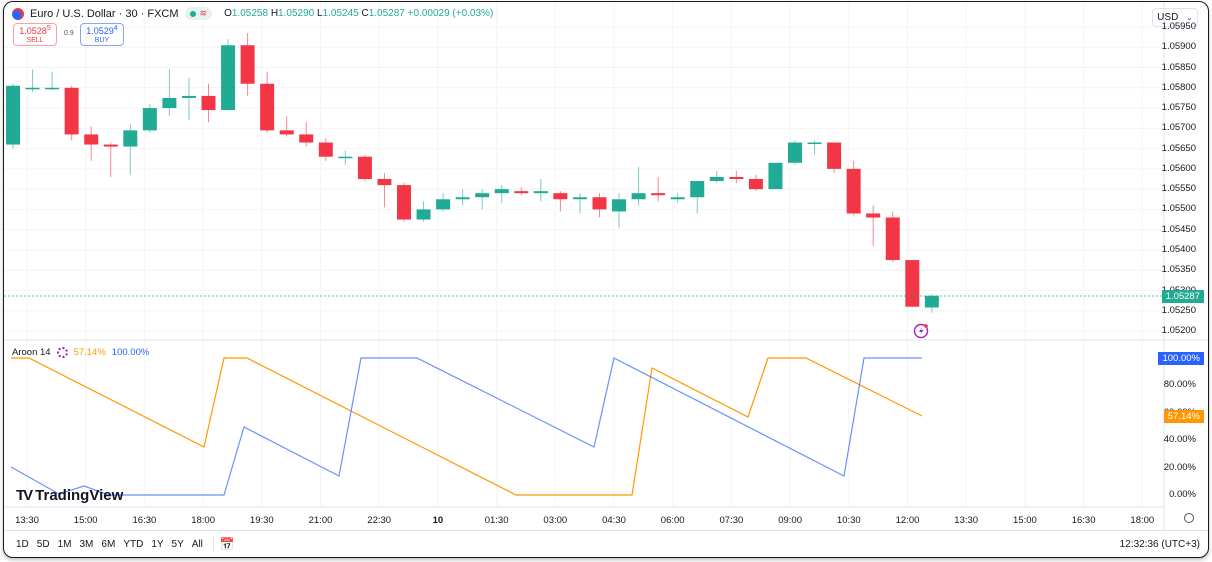 Image resolution: width=1212 pixels, height=562 pixels. Describe the element at coordinates (1178, 168) in the screenshot. I see `price-label: 1.05600` at that location.